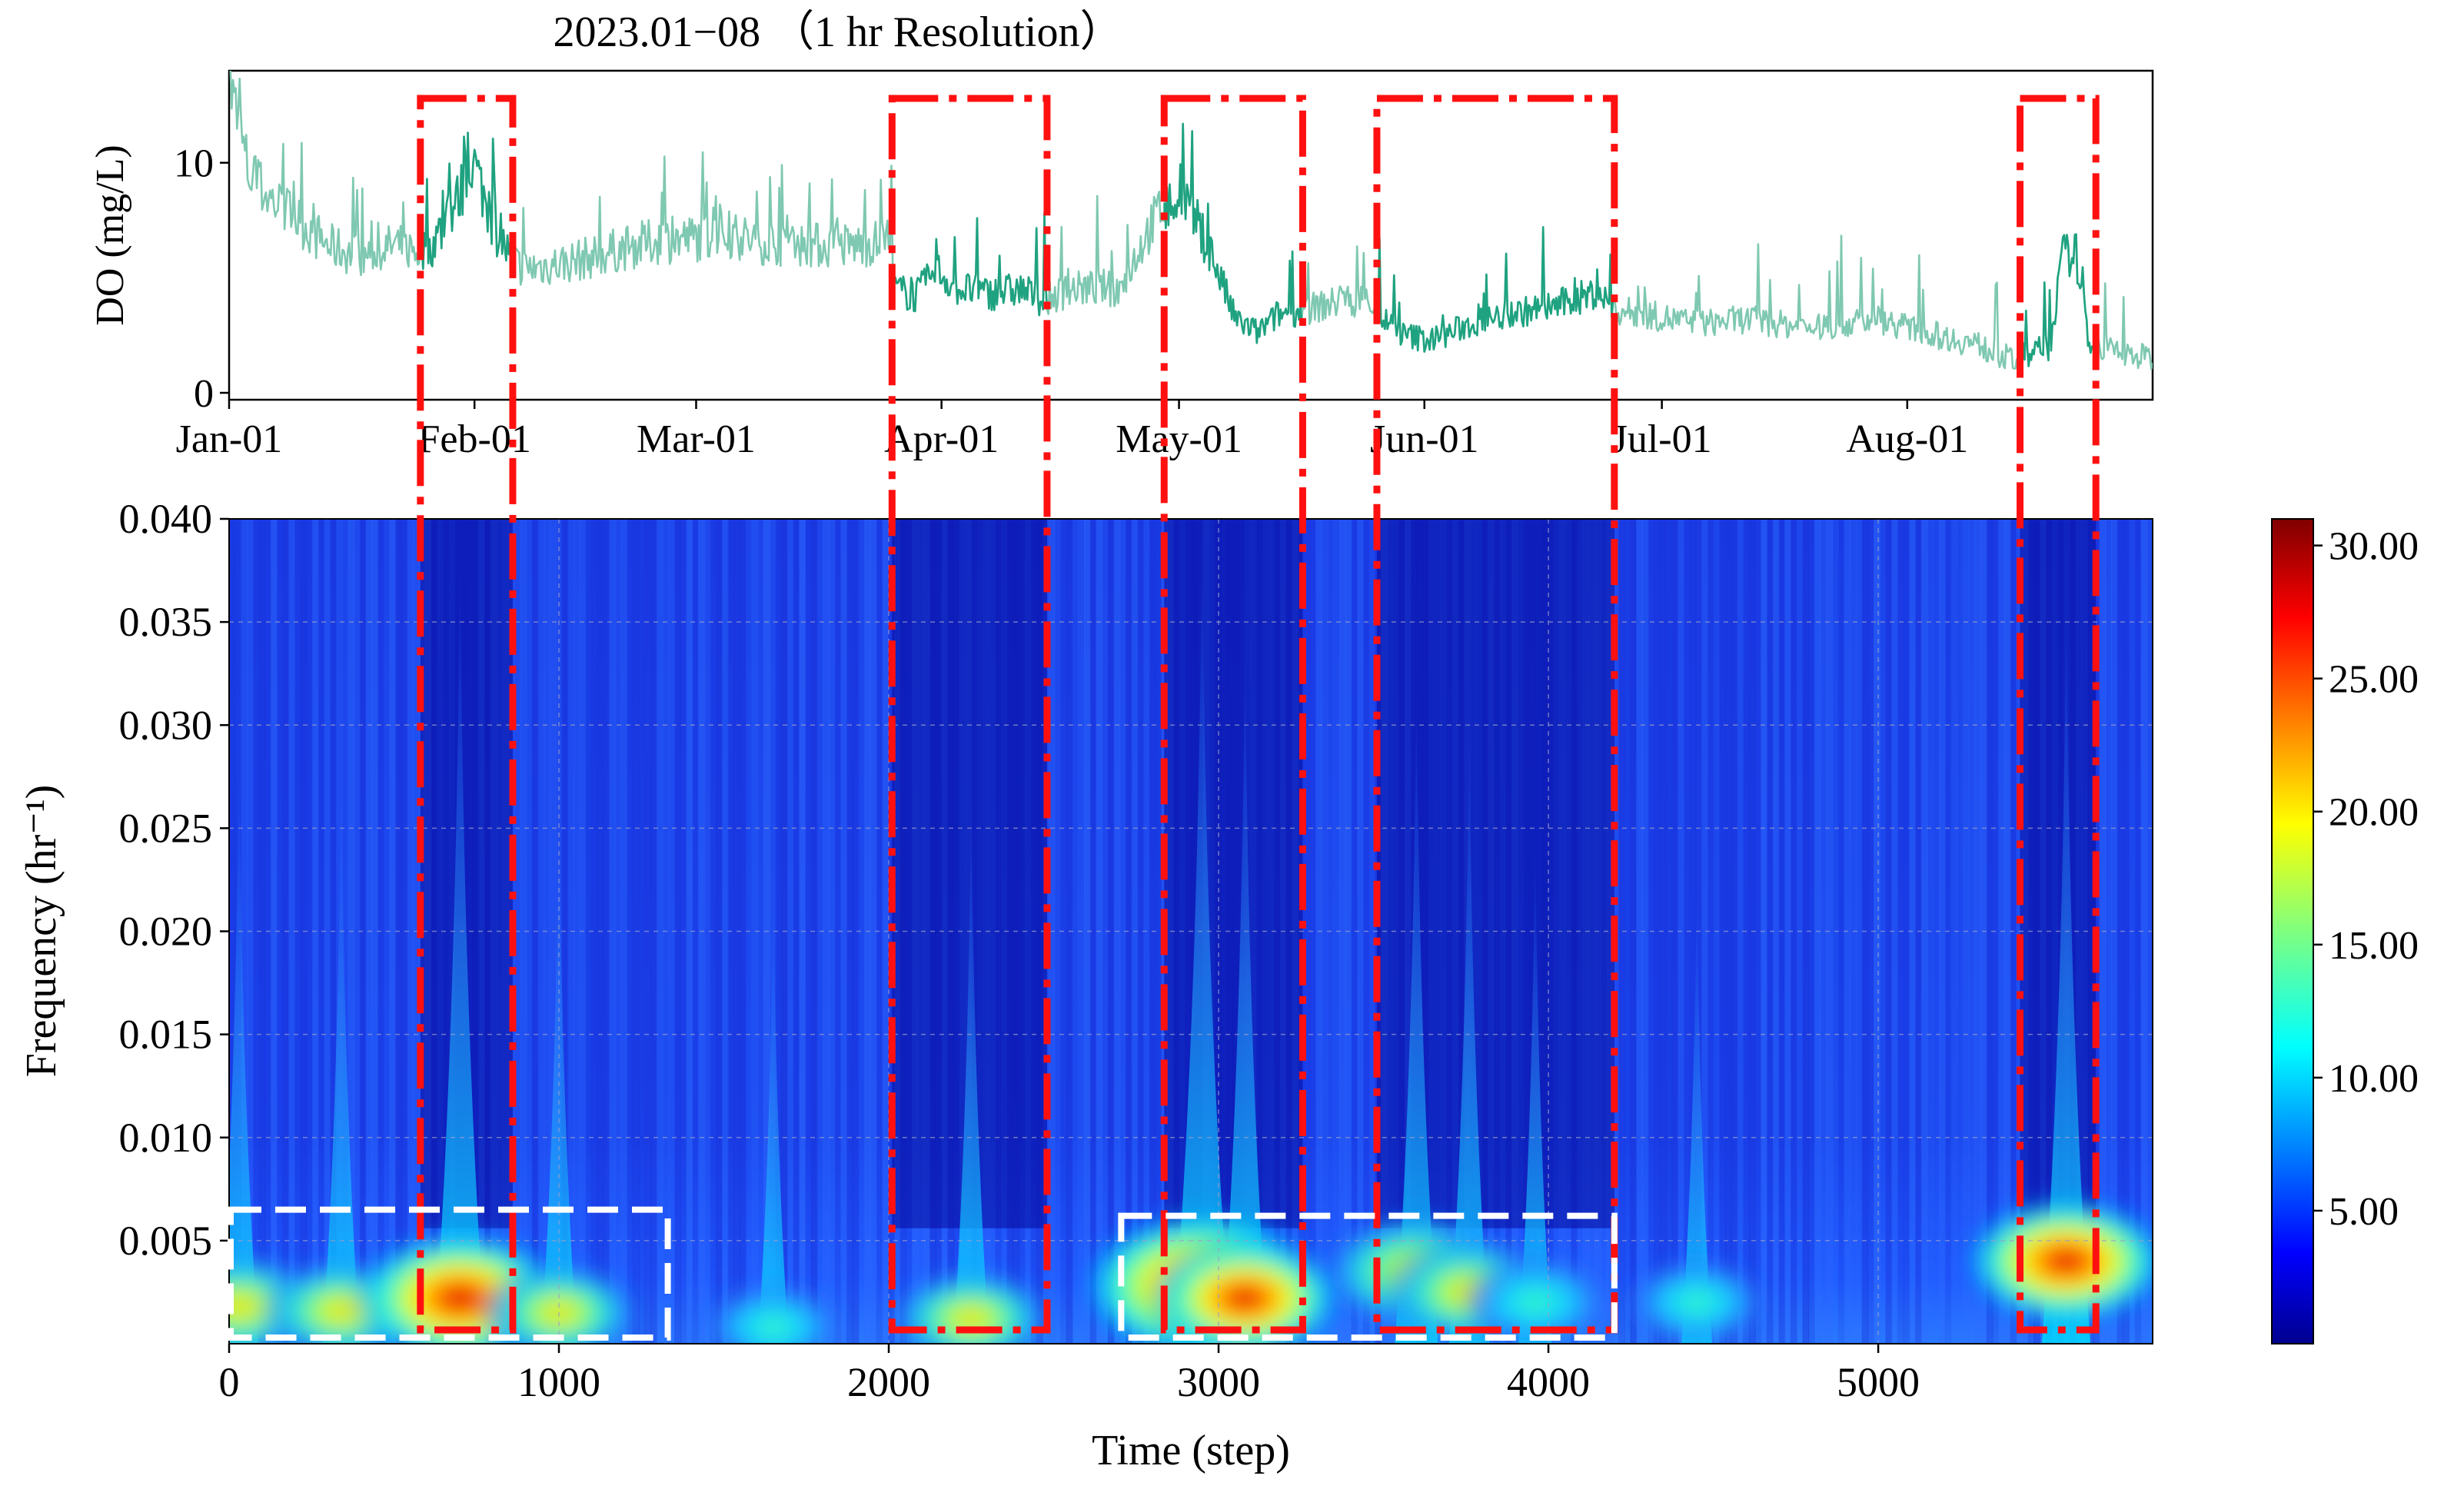  Describe the element at coordinates (696, 439) in the screenshot. I see `do-x-tick-label: Mar-01` at that location.